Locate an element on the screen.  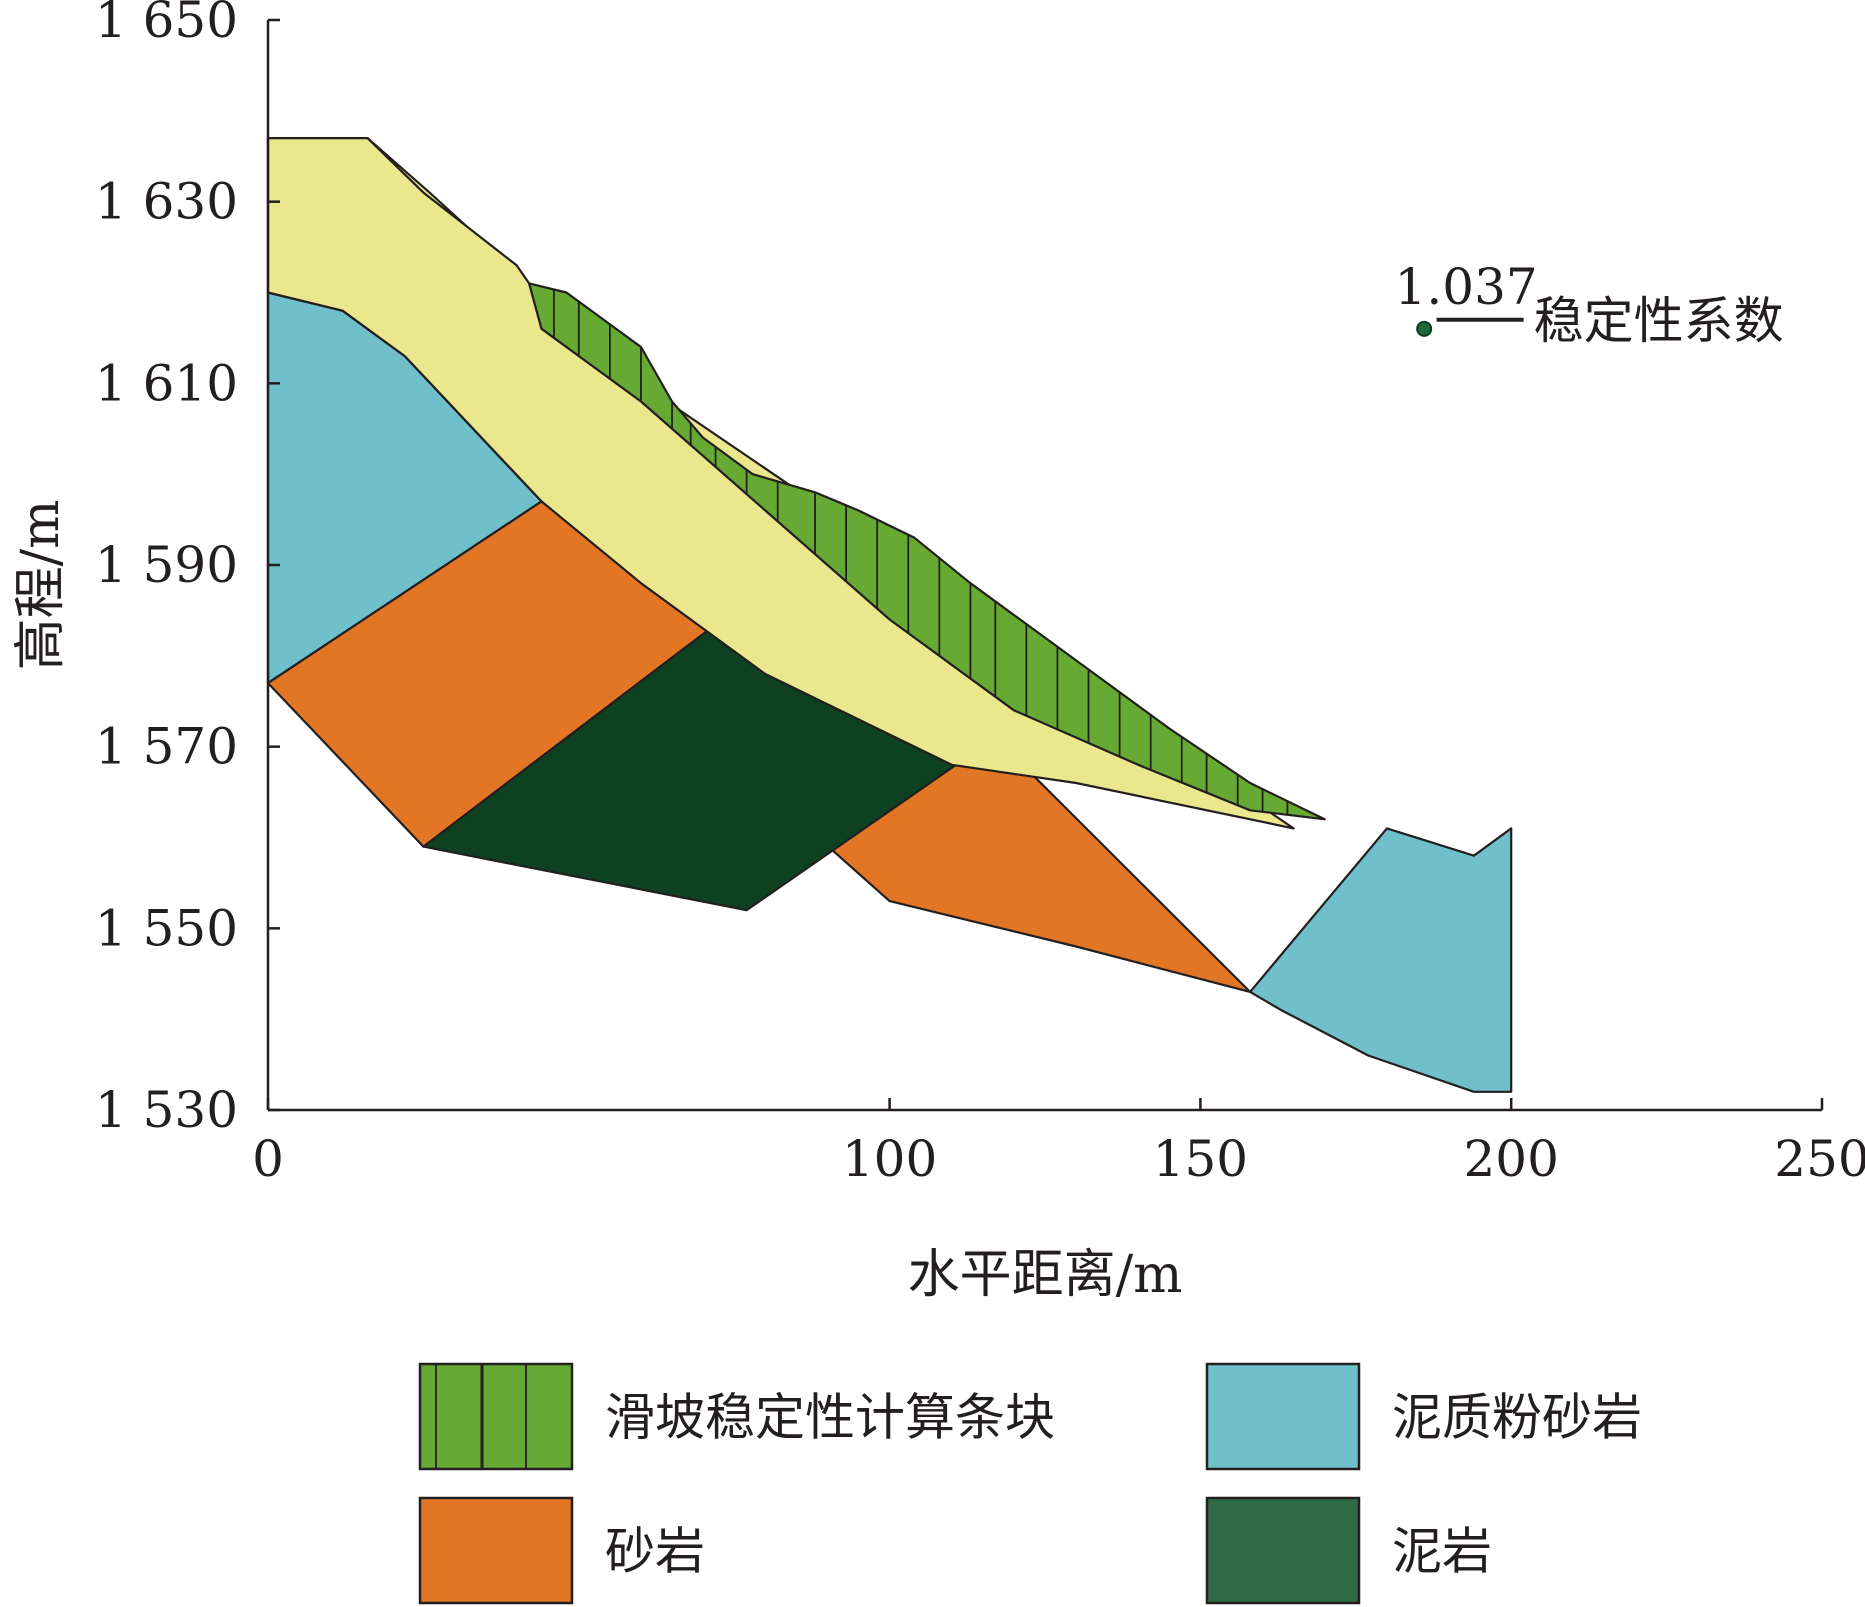
y-tick-label-5: 1 570 is located at coordinates (166, 747).